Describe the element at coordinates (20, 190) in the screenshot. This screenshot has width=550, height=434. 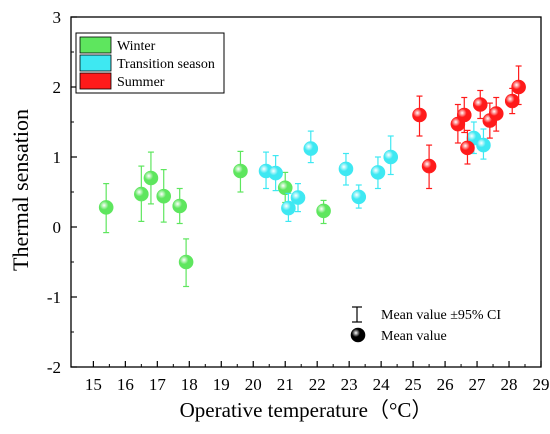
I see `y-axis-label: Thermal sensation` at that location.